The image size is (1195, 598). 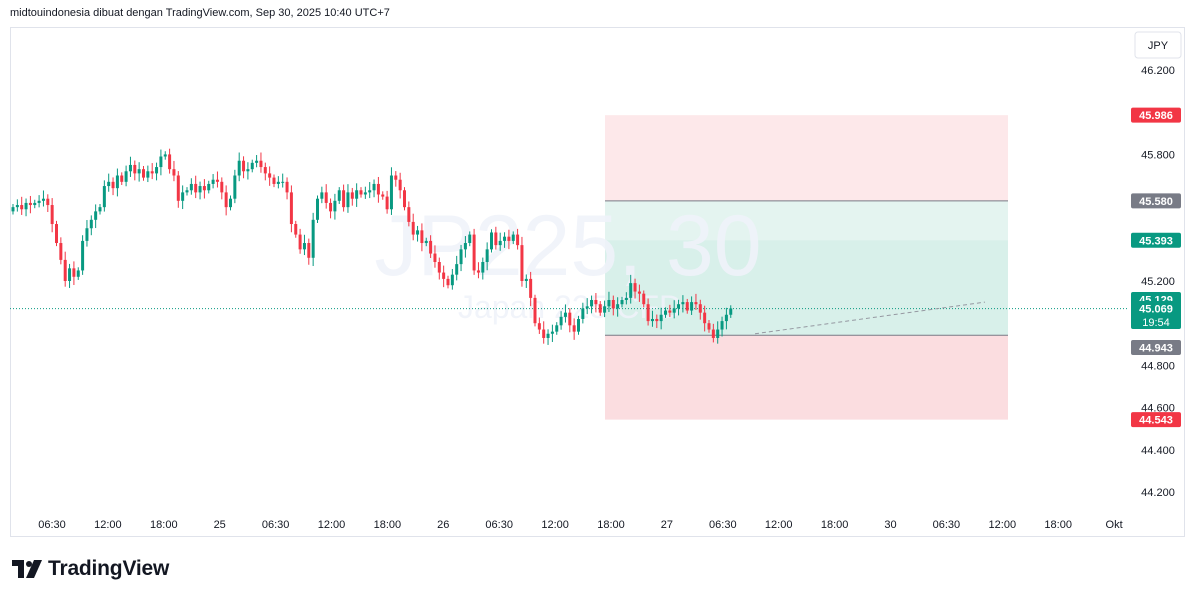 What do you see at coordinates (1156, 421) in the screenshot?
I see `price-label-value: 44.543` at bounding box center [1156, 421].